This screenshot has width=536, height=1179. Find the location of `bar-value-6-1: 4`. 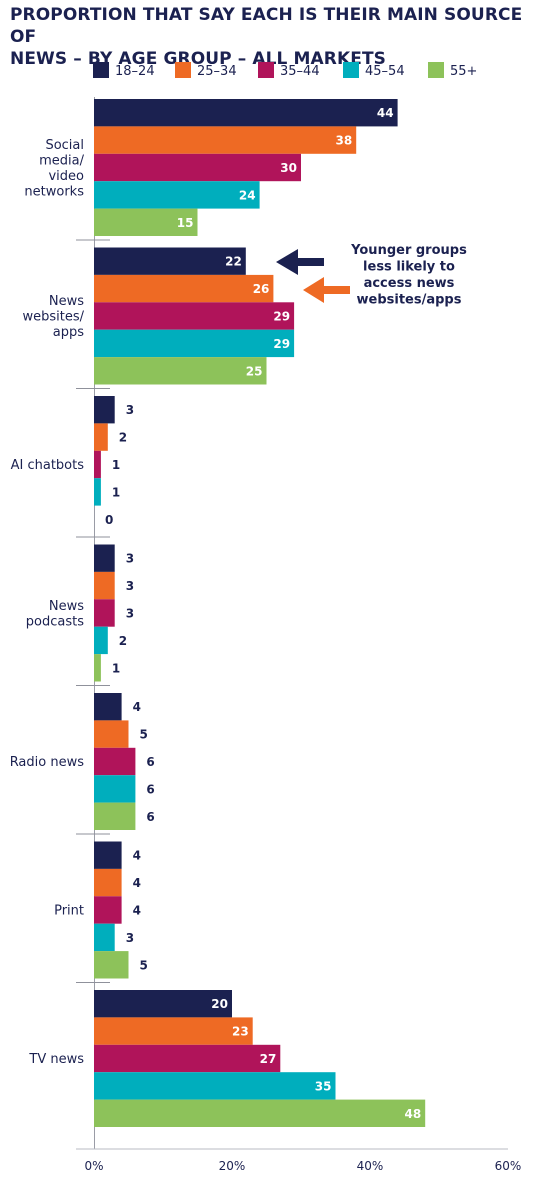

bar-value-6-1: 4 is located at coordinates (137, 856).